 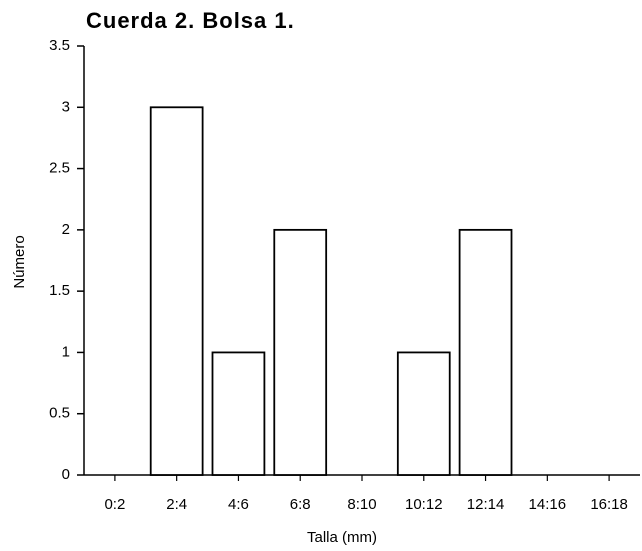 What do you see at coordinates (59, 413) in the screenshot?
I see `y-tick-label: 0.5` at bounding box center [59, 413].